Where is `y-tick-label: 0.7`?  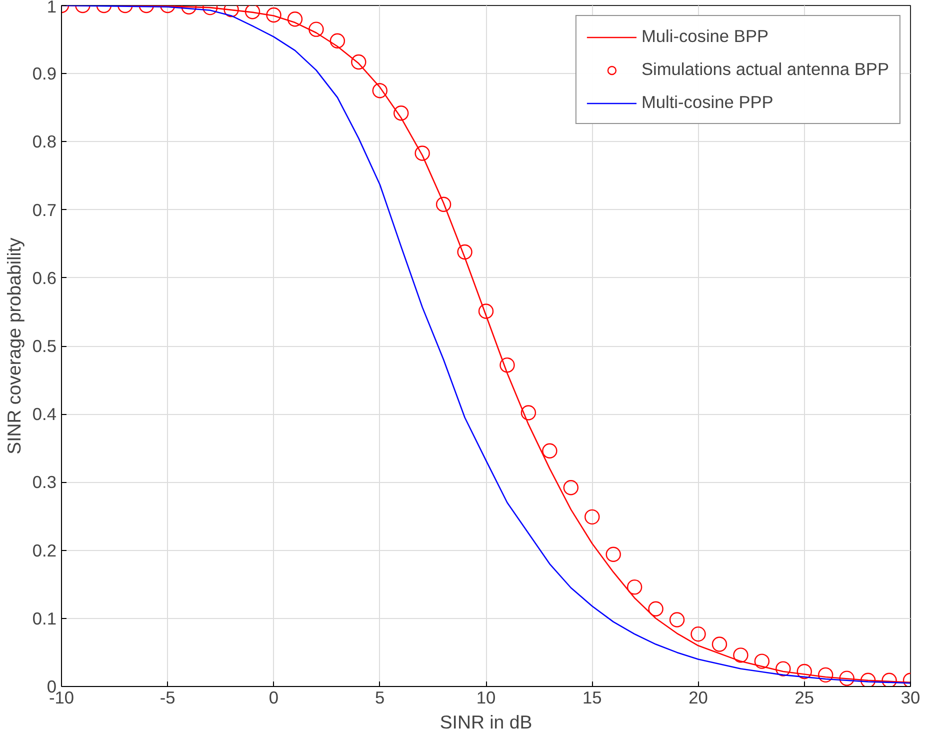 y-tick-label: 0.7 is located at coordinates (44, 210).